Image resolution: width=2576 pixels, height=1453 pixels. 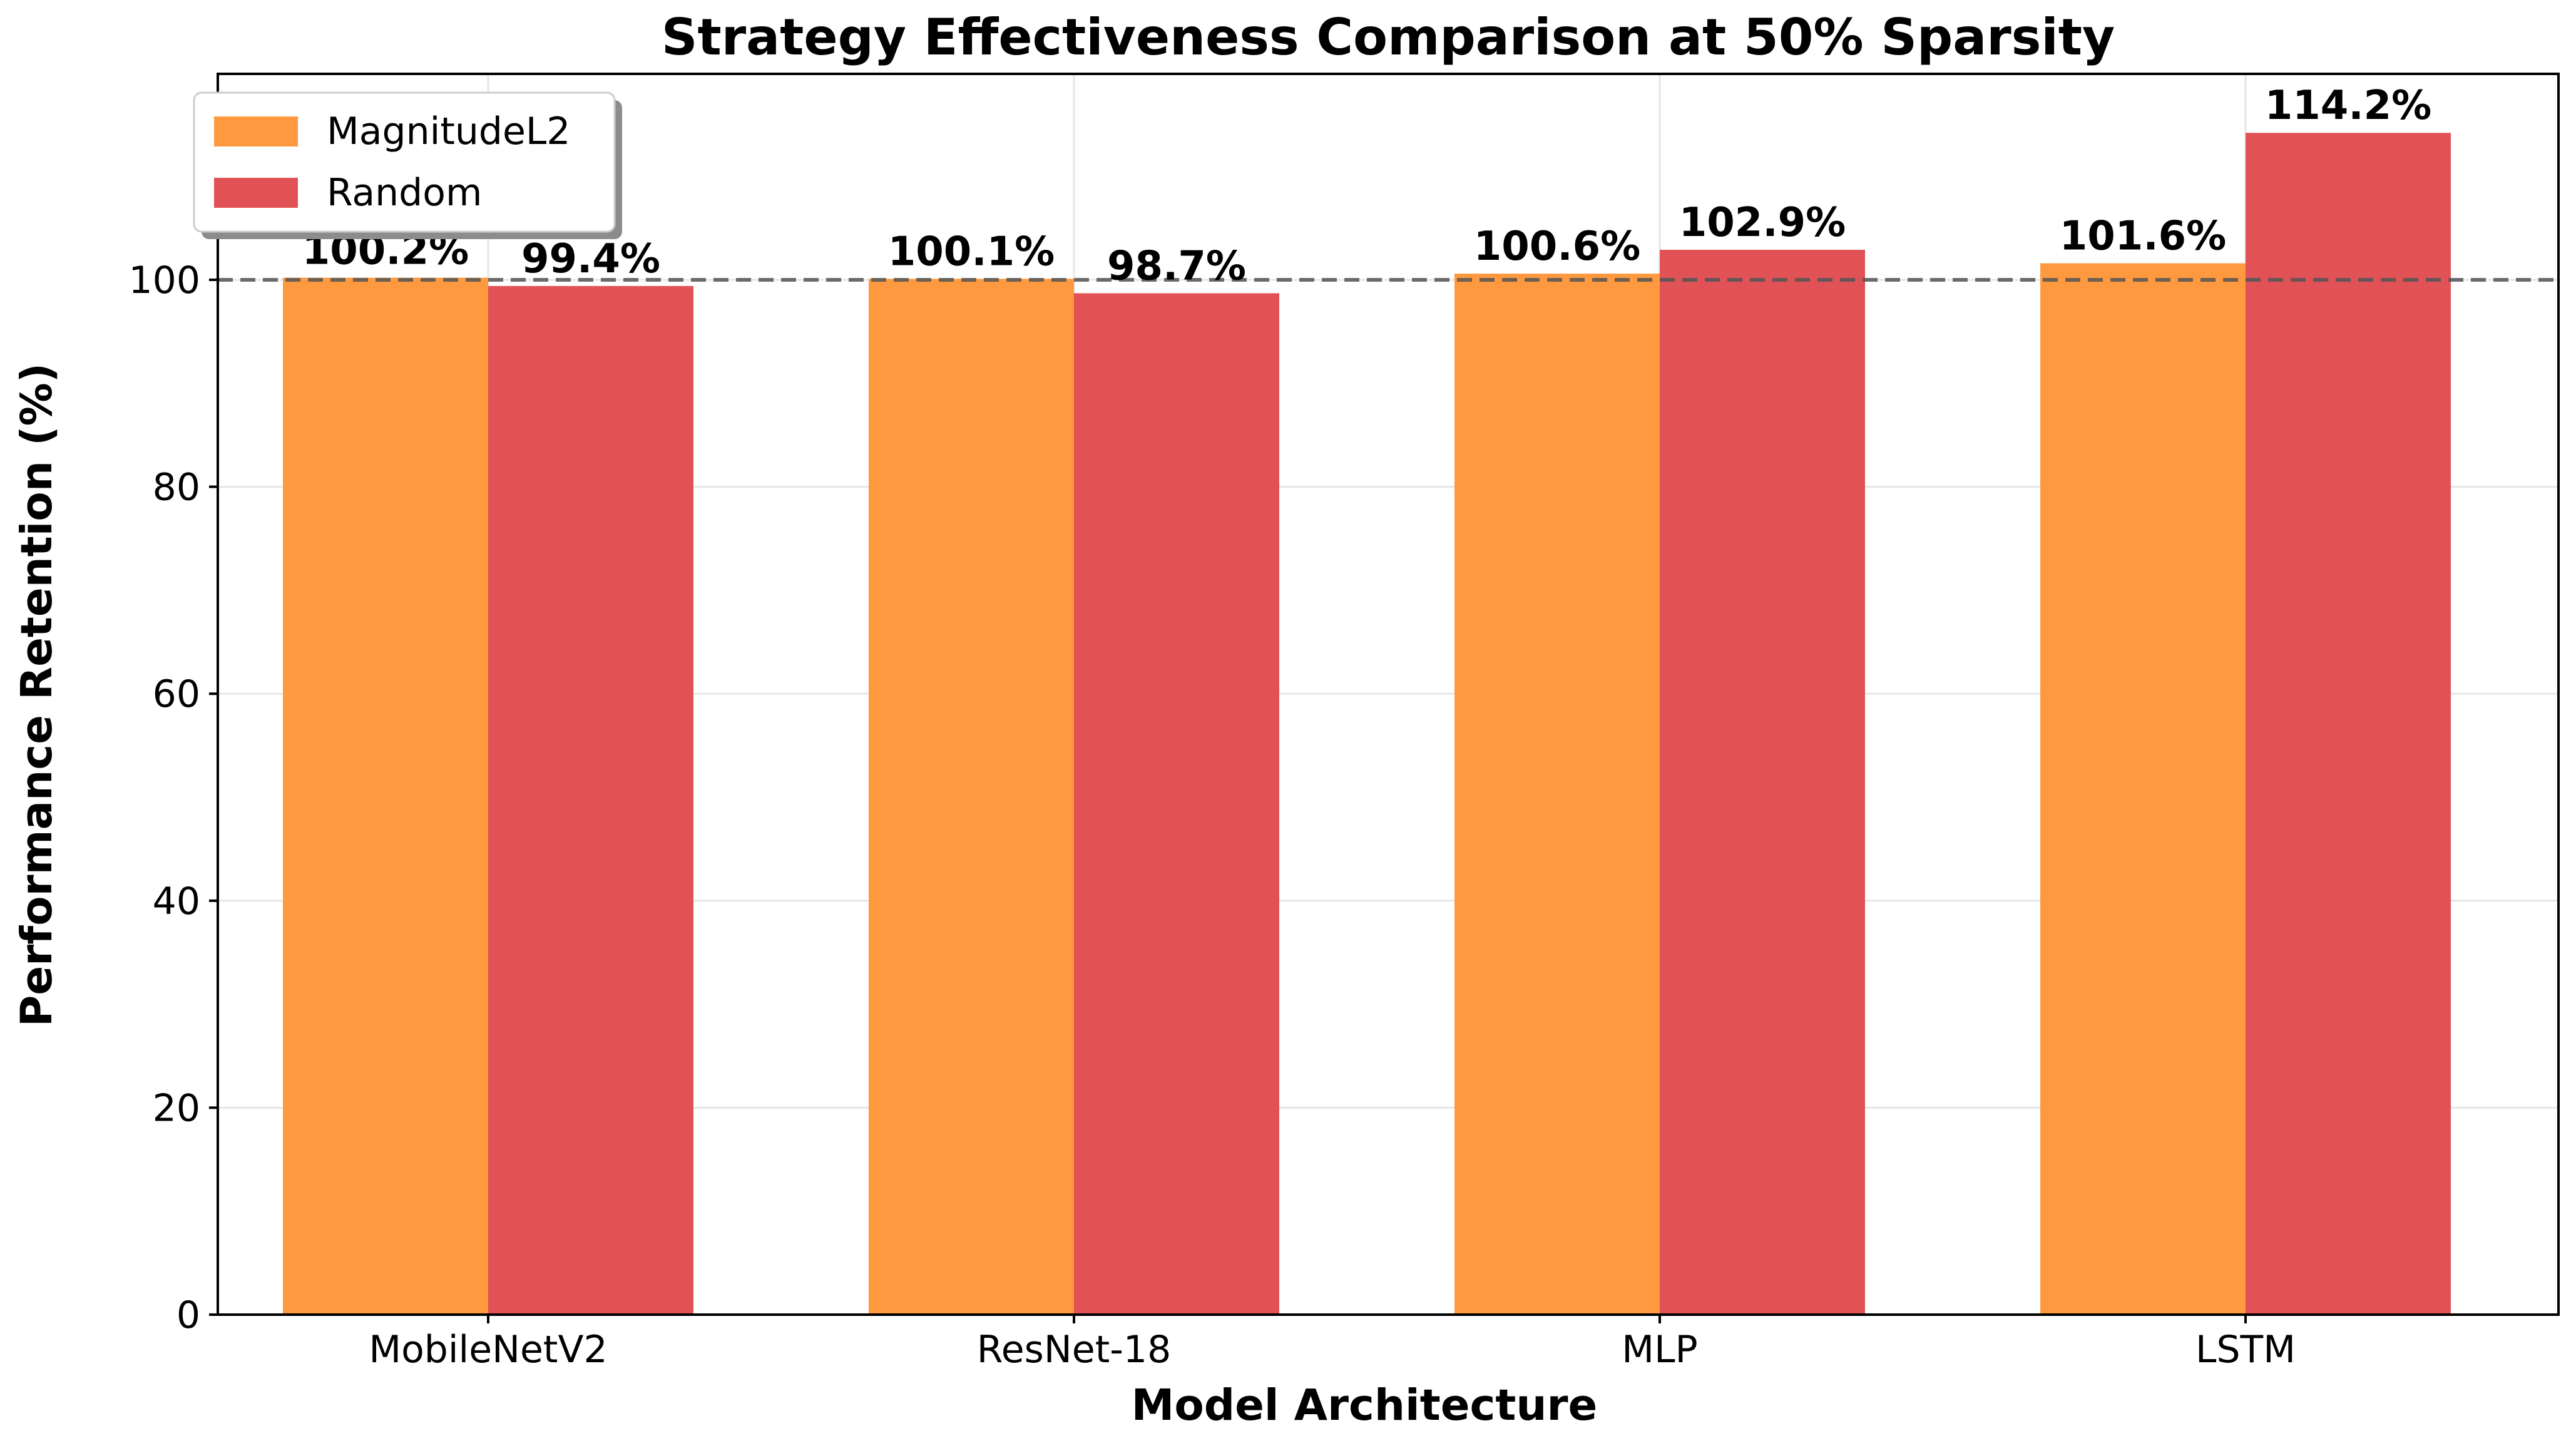 I want to click on x-tick-label: LSTM, so click(x=2245, y=1350).